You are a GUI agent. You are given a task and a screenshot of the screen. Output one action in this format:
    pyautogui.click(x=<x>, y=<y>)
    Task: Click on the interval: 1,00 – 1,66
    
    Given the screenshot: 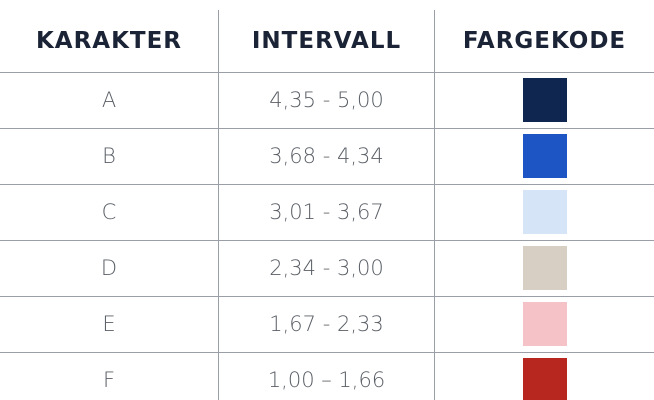 What is the action you would take?
    pyautogui.click(x=326, y=380)
    